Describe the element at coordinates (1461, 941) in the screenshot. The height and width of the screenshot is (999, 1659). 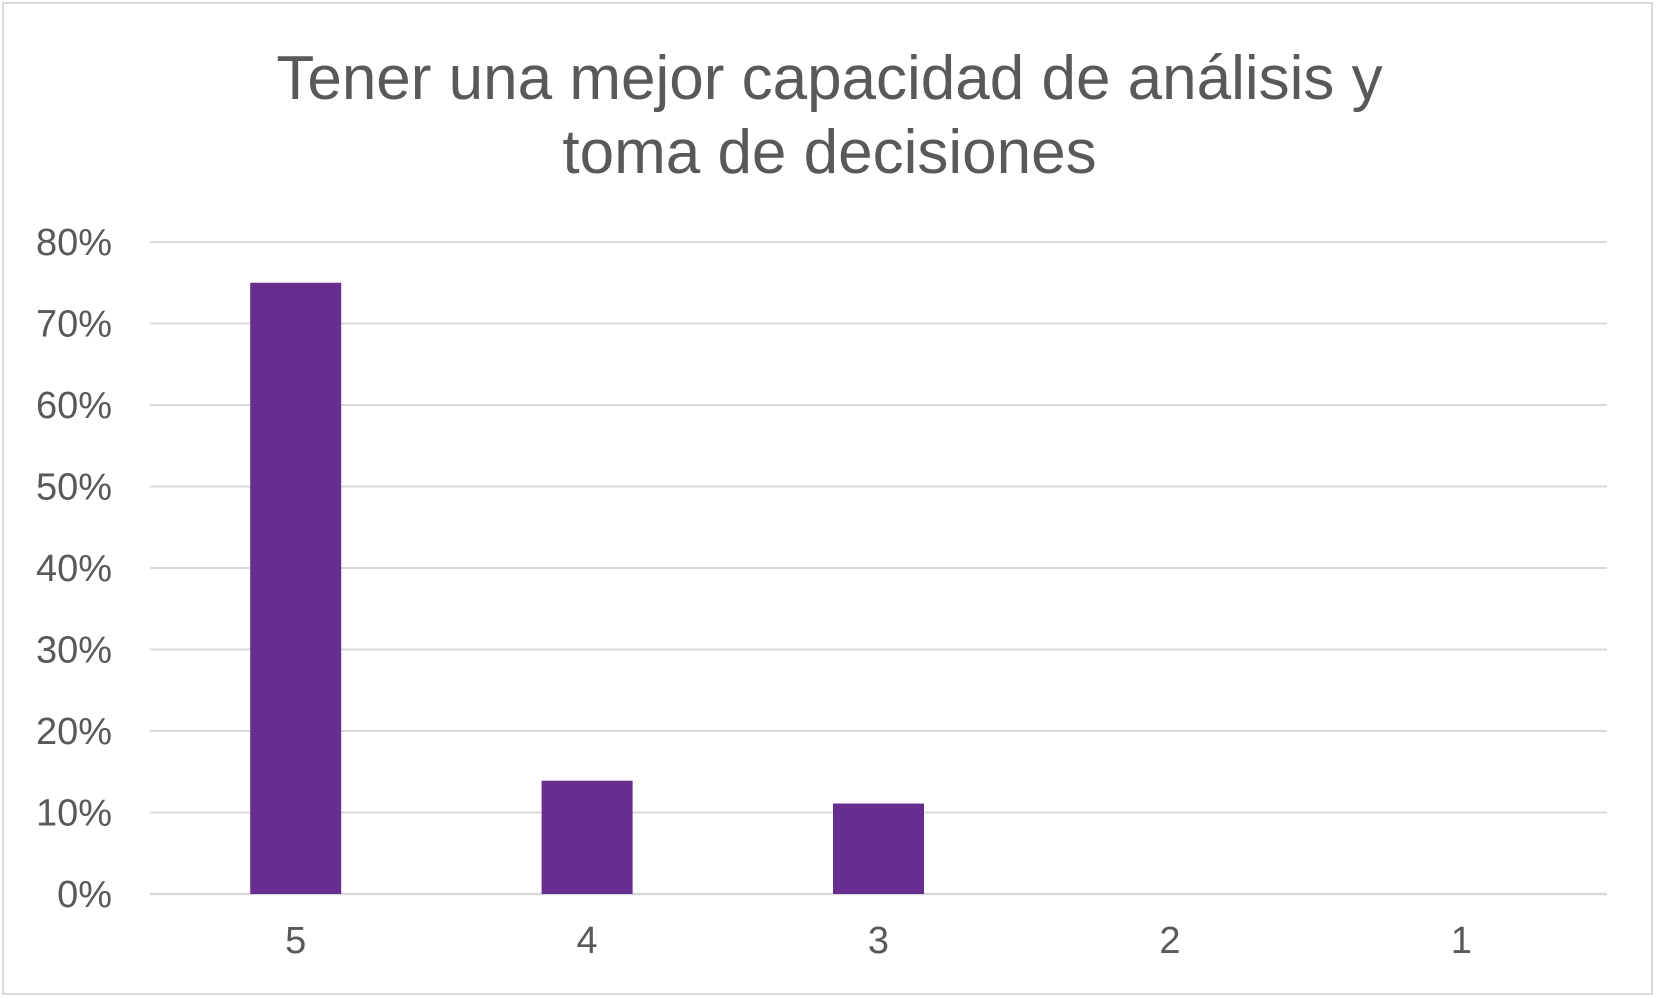
I see `x-tick-label: 1` at that location.